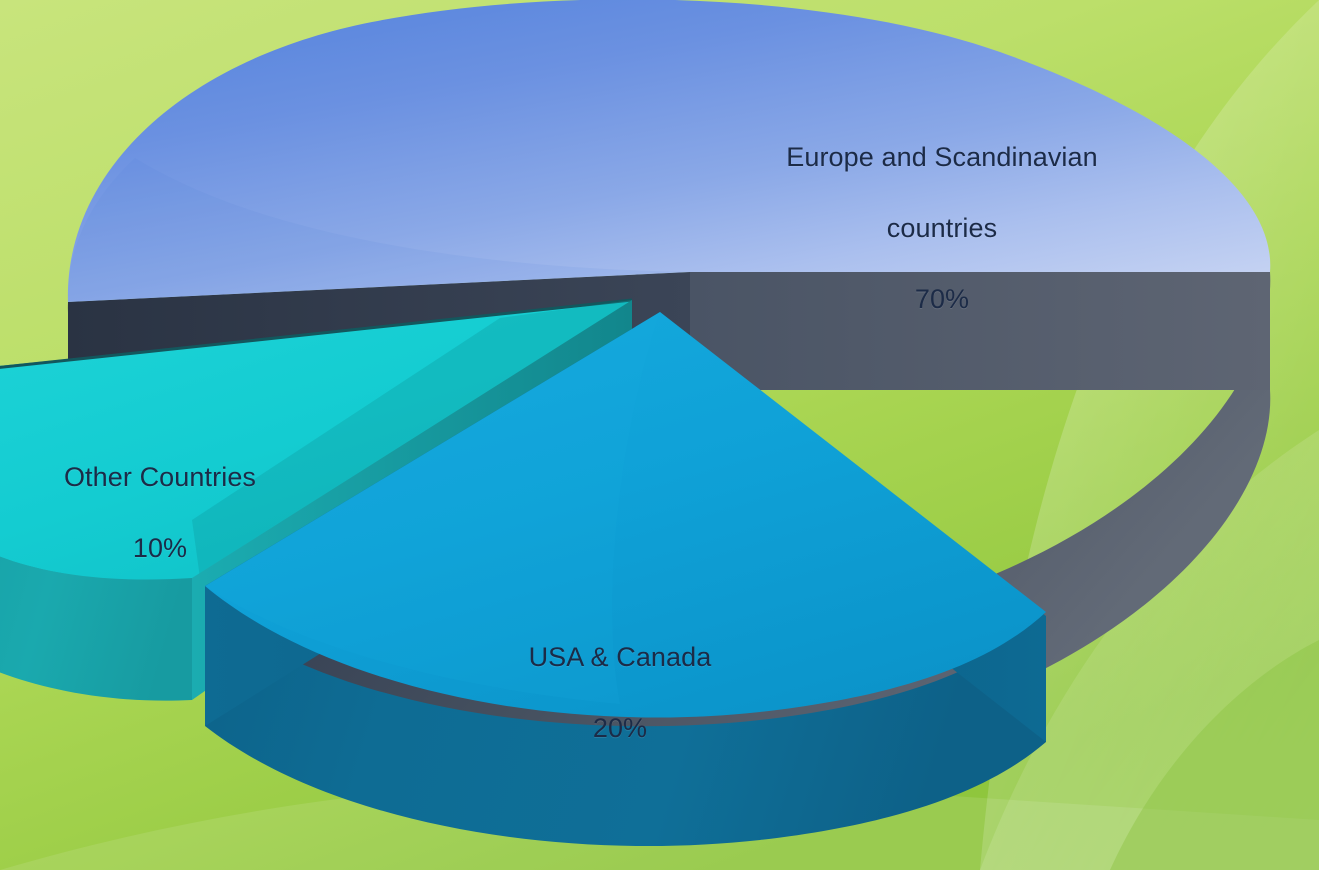 This screenshot has width=1319, height=870. Describe the element at coordinates (96, 628) in the screenshot. I see `other-slice-front-rim` at that location.